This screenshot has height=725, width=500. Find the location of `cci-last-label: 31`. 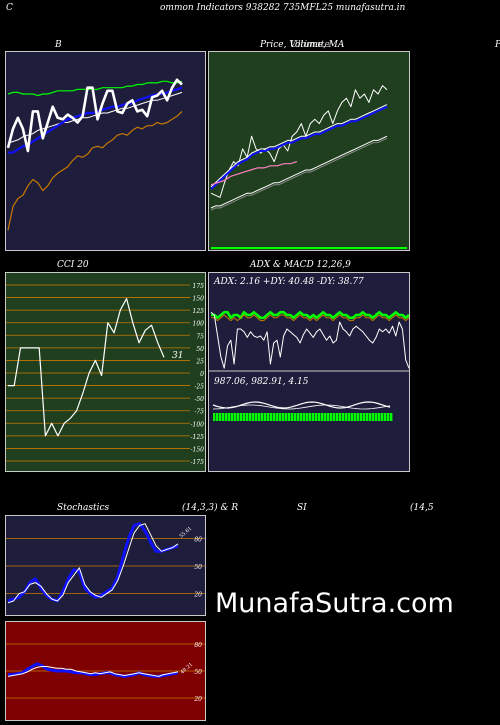

cci-last-label: 31 is located at coordinates (177, 356).